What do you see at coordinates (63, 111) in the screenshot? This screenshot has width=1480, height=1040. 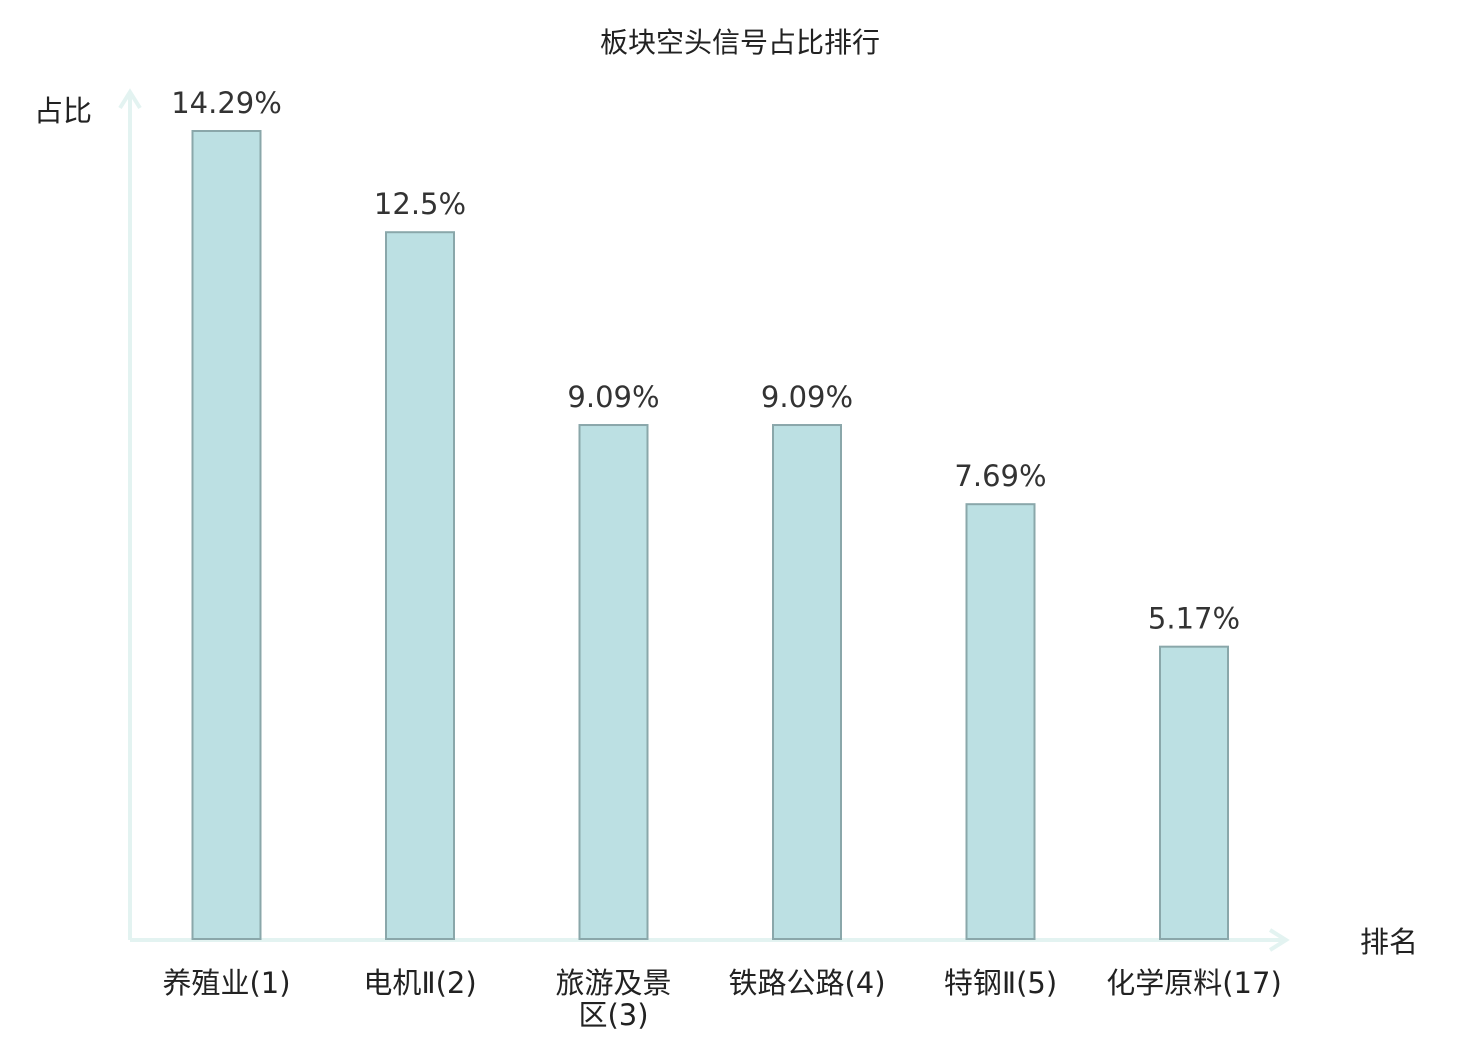 I see `y-axis-label: 占比` at bounding box center [63, 111].